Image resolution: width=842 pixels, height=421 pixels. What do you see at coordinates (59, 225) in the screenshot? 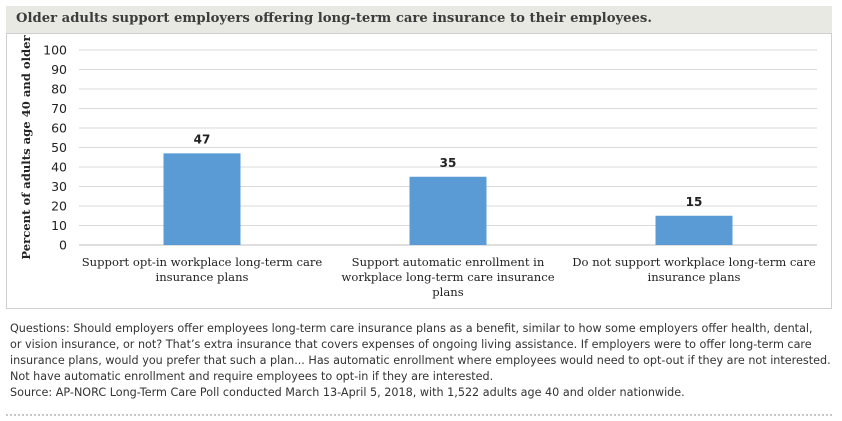
I see `y-tick-label: 10` at bounding box center [59, 225].